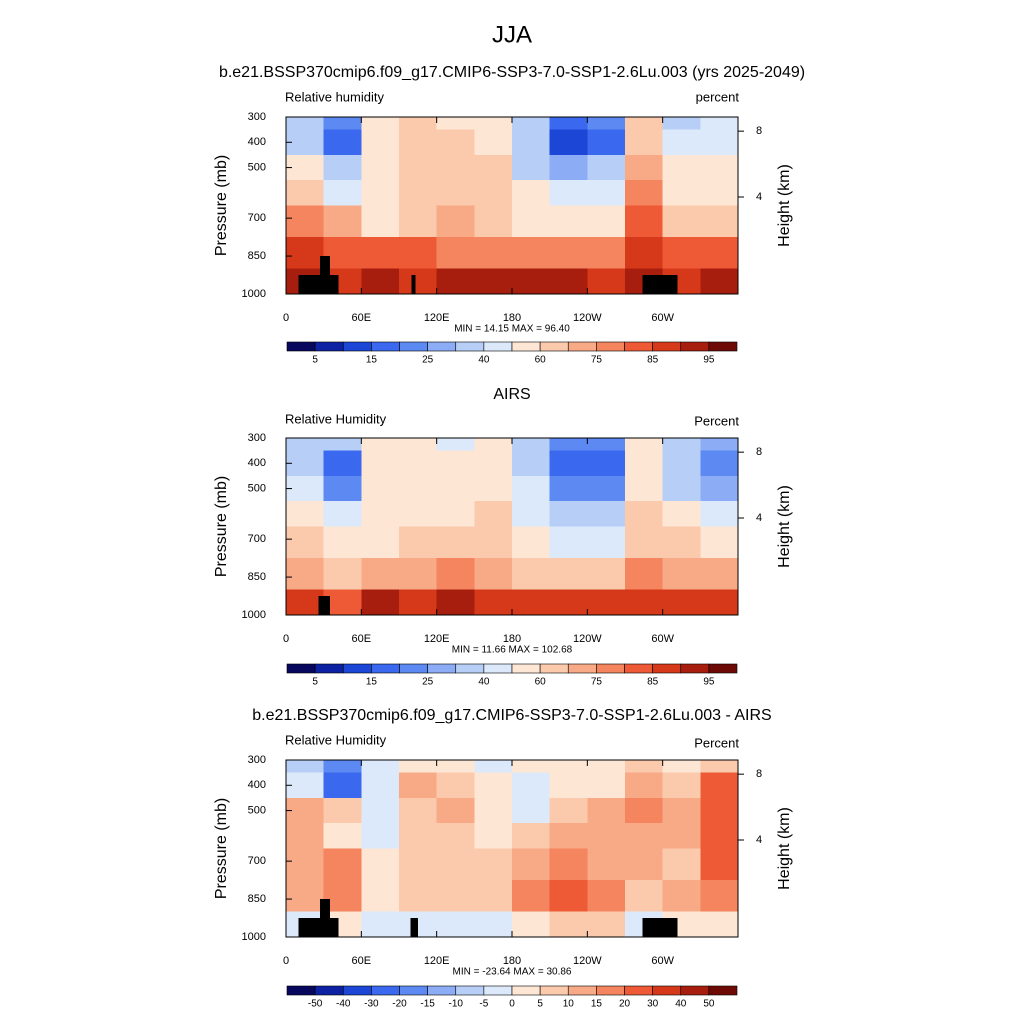  I want to click on colorbar-label: 20, so click(625, 1004).